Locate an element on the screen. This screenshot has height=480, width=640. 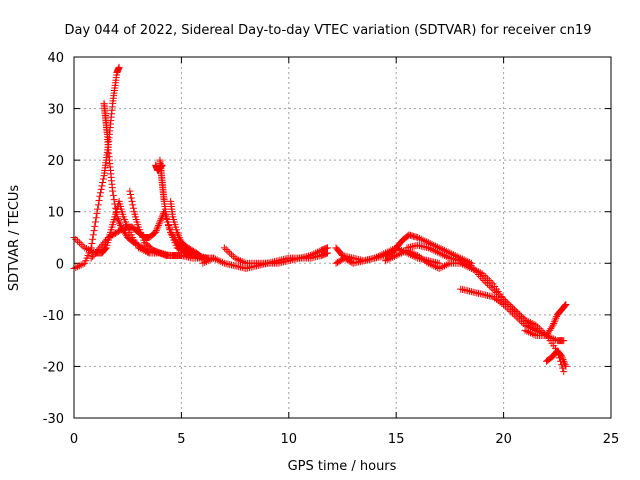
series-track-p is located at coordinates (545, 320).